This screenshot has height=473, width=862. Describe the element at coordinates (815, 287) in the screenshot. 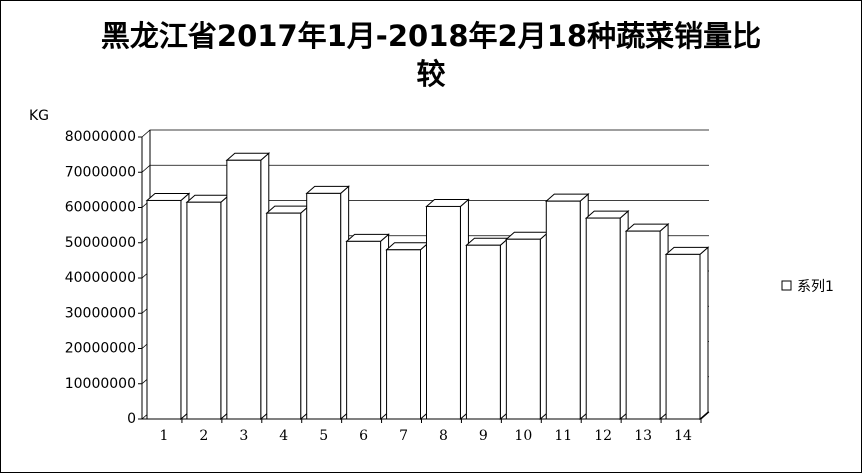

I see `legend-label: 系列1` at that location.